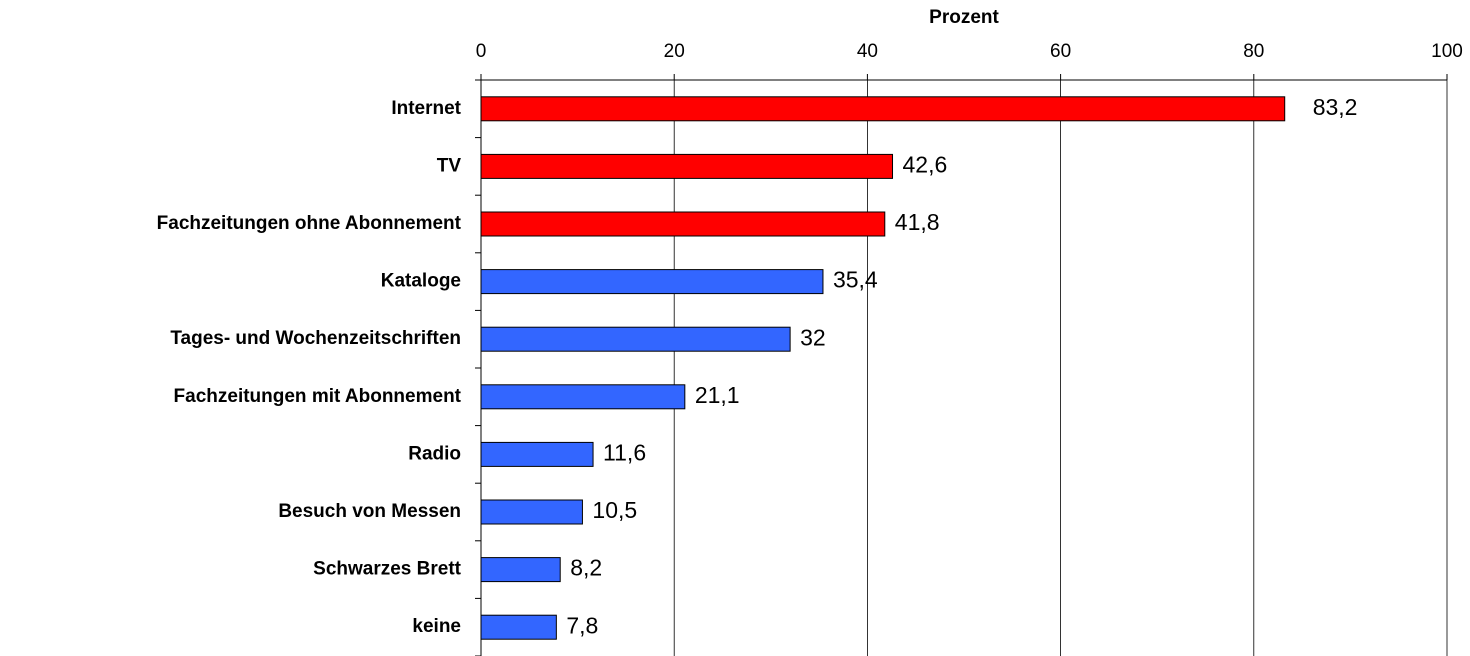 Image resolution: width=1470 pixels, height=656 pixels. What do you see at coordinates (309, 223) in the screenshot?
I see `y-tick-label: Fachzeitungen ohne Abonnement` at bounding box center [309, 223].